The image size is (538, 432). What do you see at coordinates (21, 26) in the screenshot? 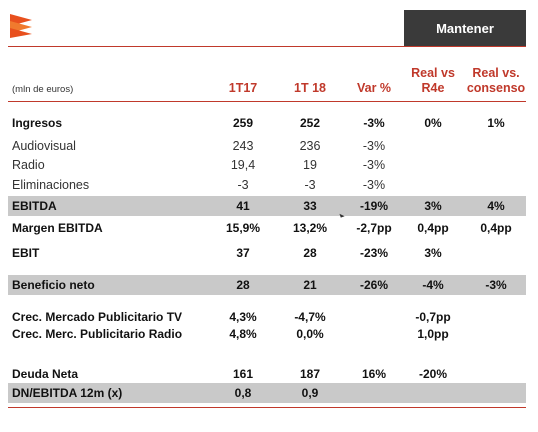
I see `company-logo-icon` at bounding box center [21, 26].